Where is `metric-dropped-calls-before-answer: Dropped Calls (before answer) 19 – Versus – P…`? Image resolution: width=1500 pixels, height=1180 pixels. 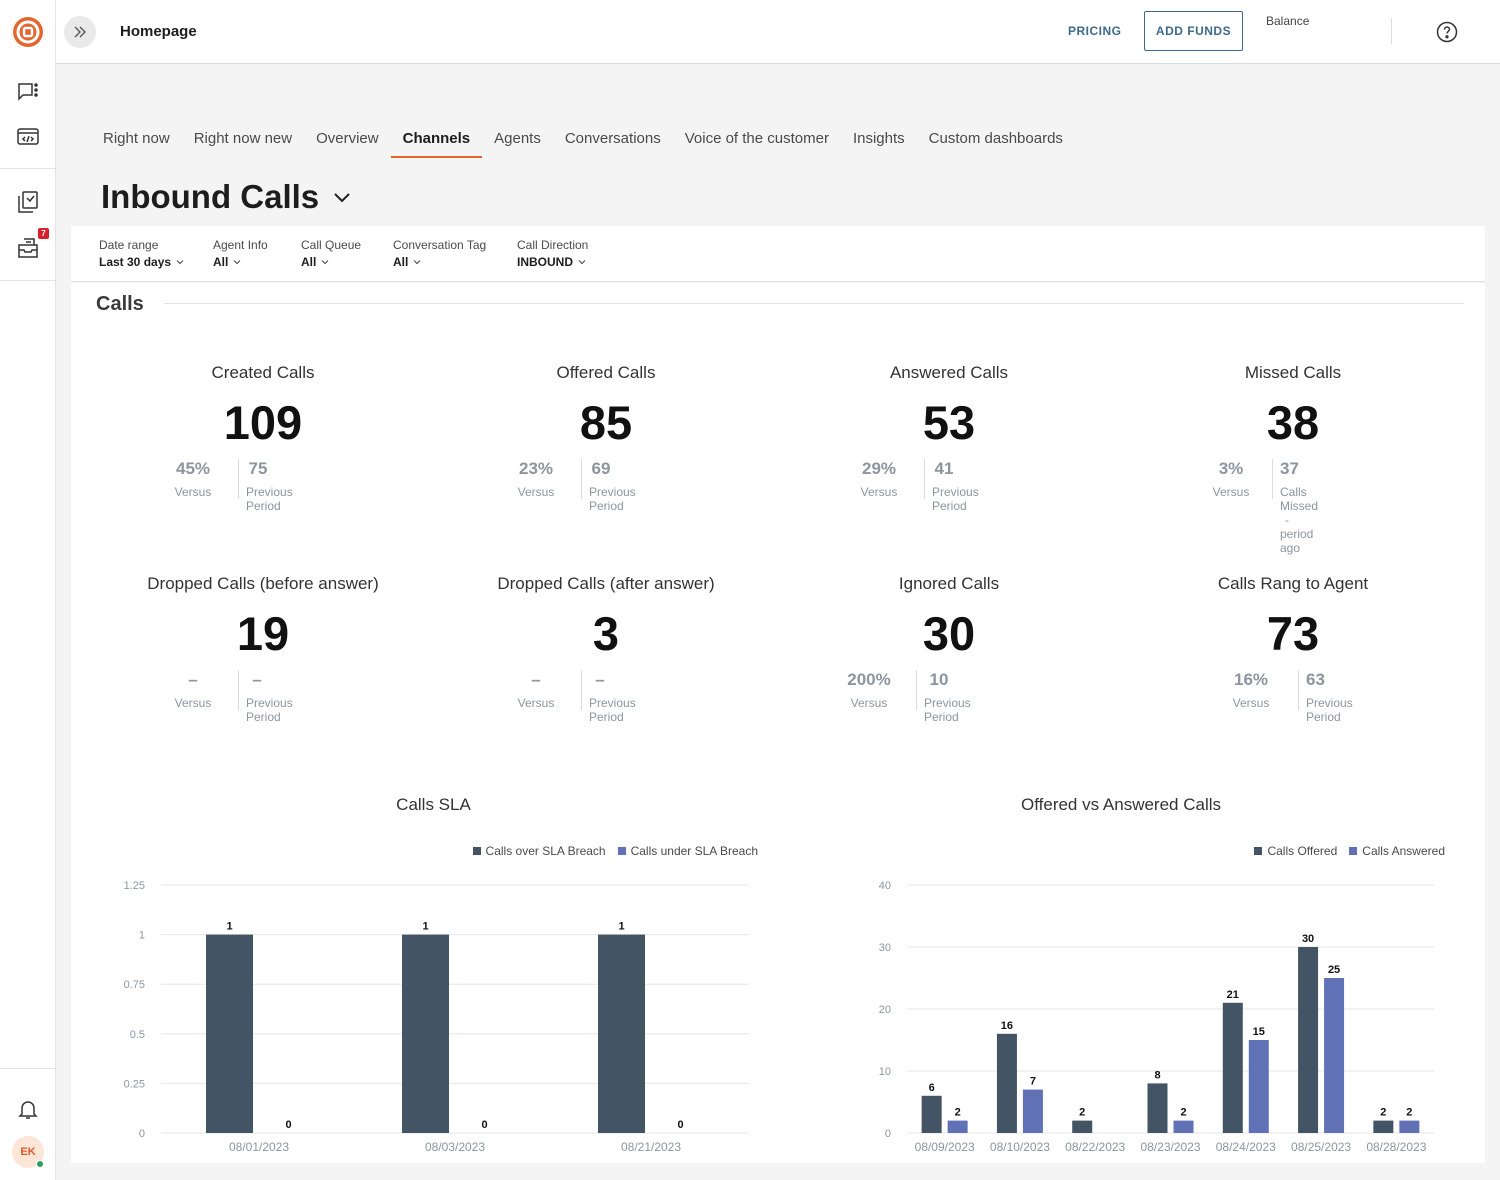 metric-dropped-calls-before-answer: Dropped Calls (before answer) 19 – Versus – P… is located at coordinates (263, 649).